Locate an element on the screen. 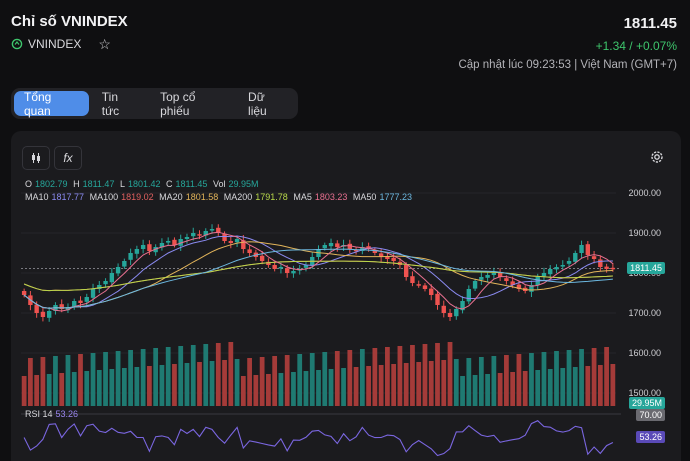 The image size is (690, 461). rsi-value: 53.26 is located at coordinates (67, 414).